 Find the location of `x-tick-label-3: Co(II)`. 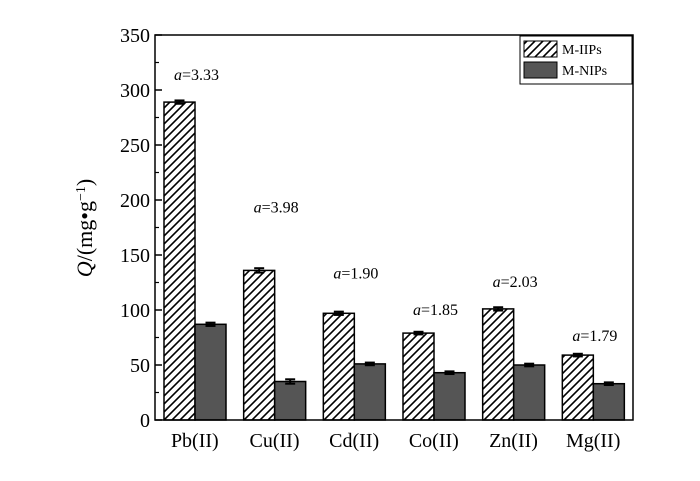

x-tick-label-3: Co(II) is located at coordinates (434, 441).